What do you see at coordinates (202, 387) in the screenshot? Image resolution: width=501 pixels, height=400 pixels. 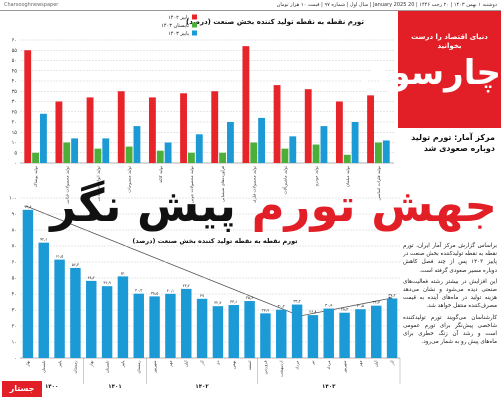 I see `group-label: ۱۴۰۲` at bounding box center [202, 387].